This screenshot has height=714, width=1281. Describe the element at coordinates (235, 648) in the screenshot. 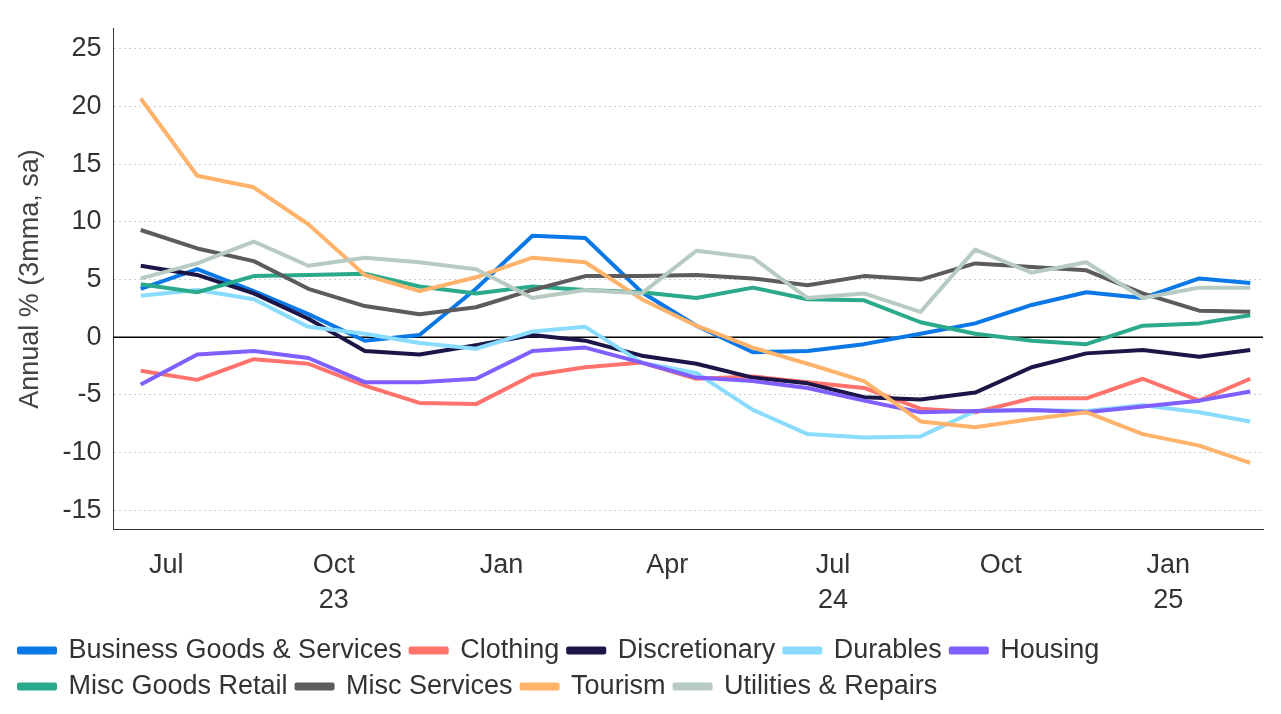

I see `legend-label: Business Goods & Services` at that location.